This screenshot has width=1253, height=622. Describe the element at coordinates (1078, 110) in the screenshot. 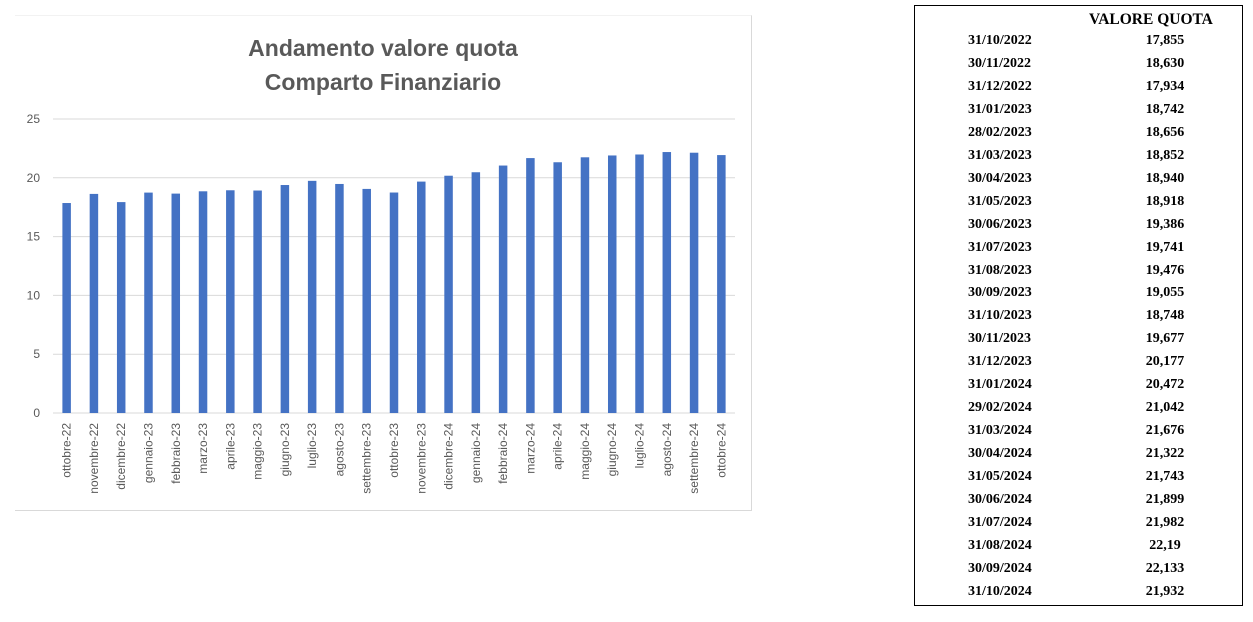

I see `table-row: 31/01/2023 18,742` at that location.